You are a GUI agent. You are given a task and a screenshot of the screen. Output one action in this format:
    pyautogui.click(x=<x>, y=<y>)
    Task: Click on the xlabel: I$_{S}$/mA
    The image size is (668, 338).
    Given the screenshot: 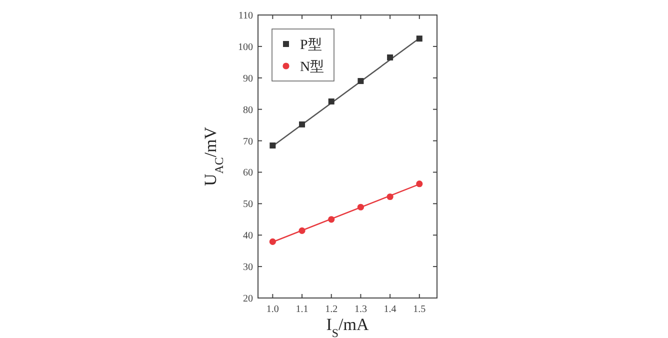 What is the action you would take?
    pyautogui.click(x=347, y=326)
    